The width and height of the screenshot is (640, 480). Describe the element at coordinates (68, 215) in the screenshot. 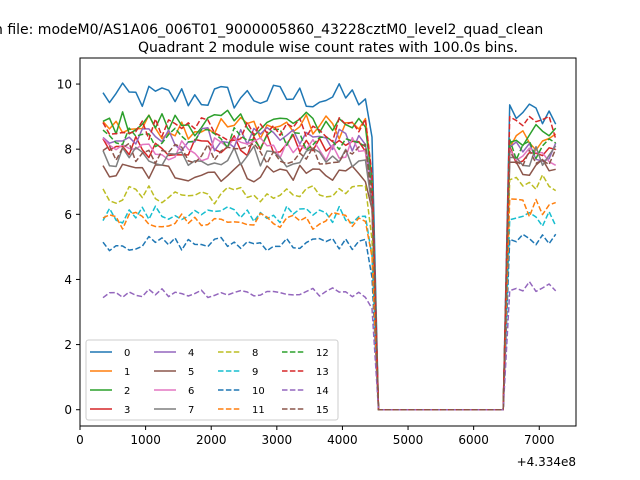

I see `y-tick-label: 6` at that location.